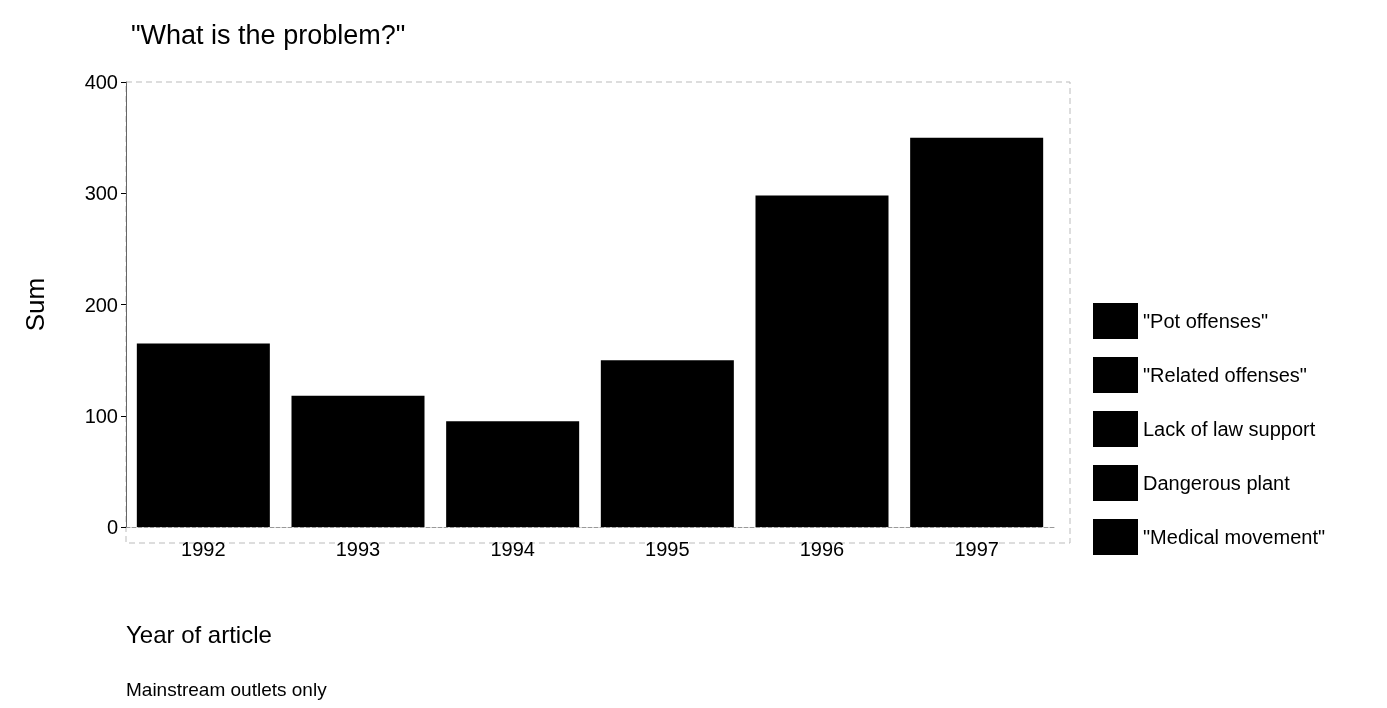 The width and height of the screenshot is (1387, 708). Describe the element at coordinates (822, 549) in the screenshot. I see `x-tick-label: 1996` at that location.